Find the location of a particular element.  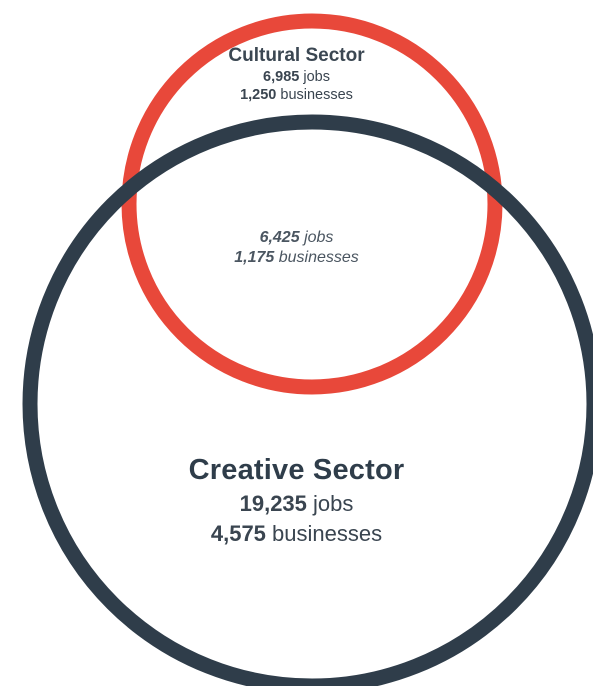

cultural-sector-title: Cultural Sector is located at coordinates (296, 55).